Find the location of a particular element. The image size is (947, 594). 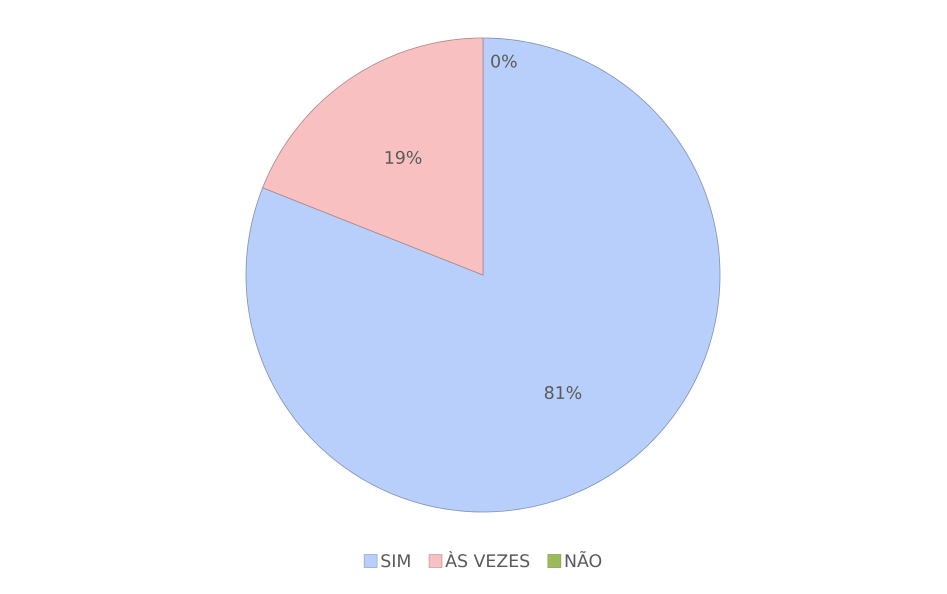

legend-label: ÀS VEZES is located at coordinates (487, 559).